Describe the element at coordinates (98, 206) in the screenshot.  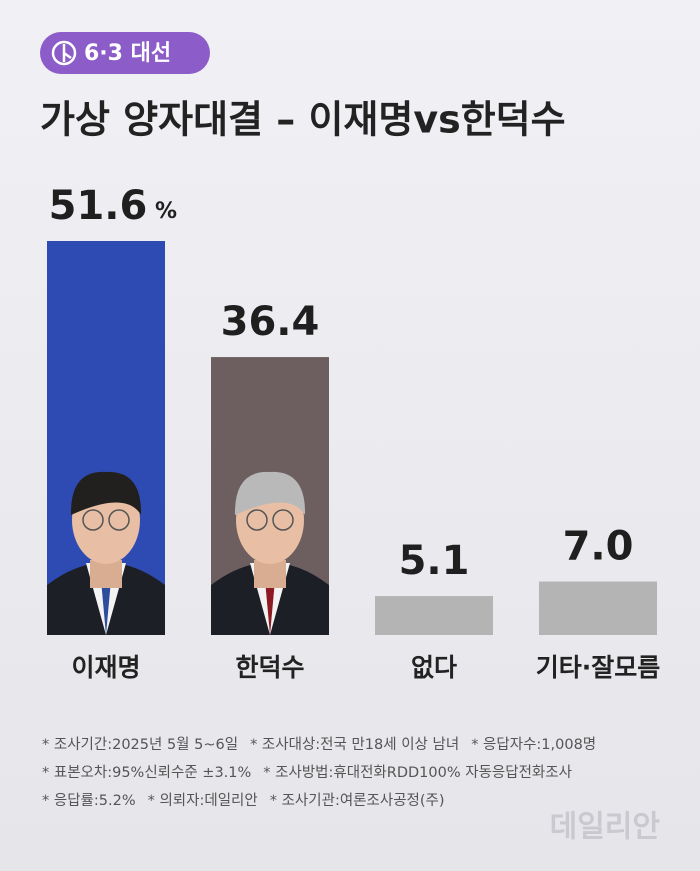
I see `value-label: 51.6` at that location.